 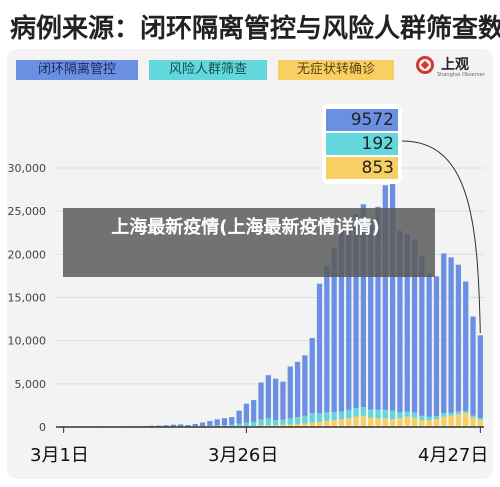 I want to click on y-tick-label: 30,000, so click(x=27, y=168).